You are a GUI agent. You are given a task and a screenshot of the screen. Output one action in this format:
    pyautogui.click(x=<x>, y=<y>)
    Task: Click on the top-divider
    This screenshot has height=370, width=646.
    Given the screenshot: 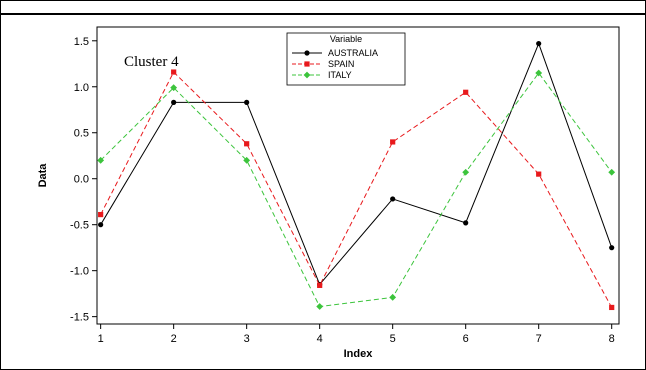 What is the action you would take?
    pyautogui.click(x=323, y=14)
    